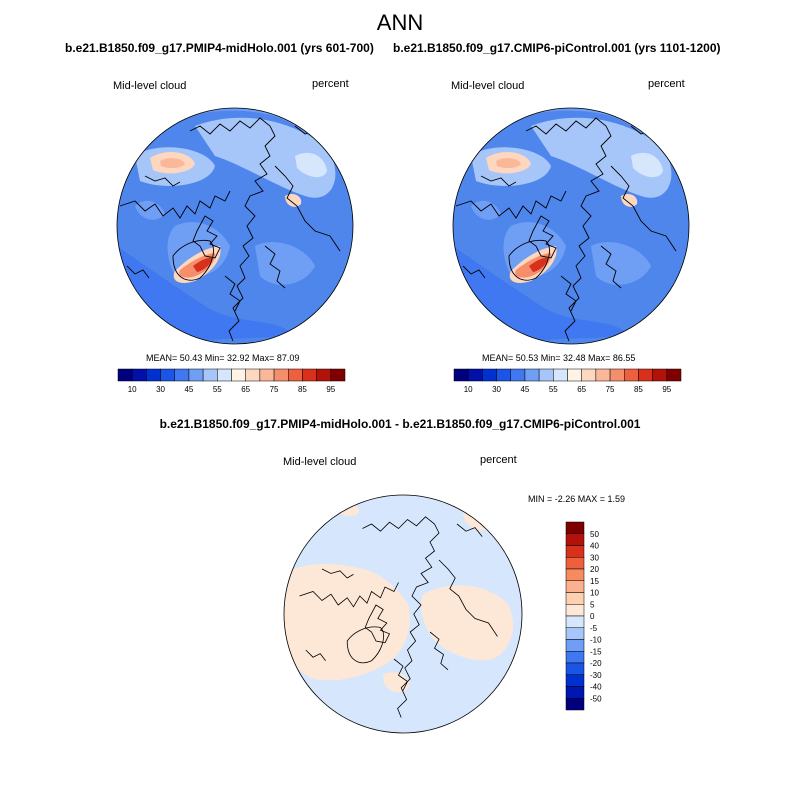  Describe the element at coordinates (596, 698) in the screenshot. I see `colorbar-tick-label: -50` at that location.